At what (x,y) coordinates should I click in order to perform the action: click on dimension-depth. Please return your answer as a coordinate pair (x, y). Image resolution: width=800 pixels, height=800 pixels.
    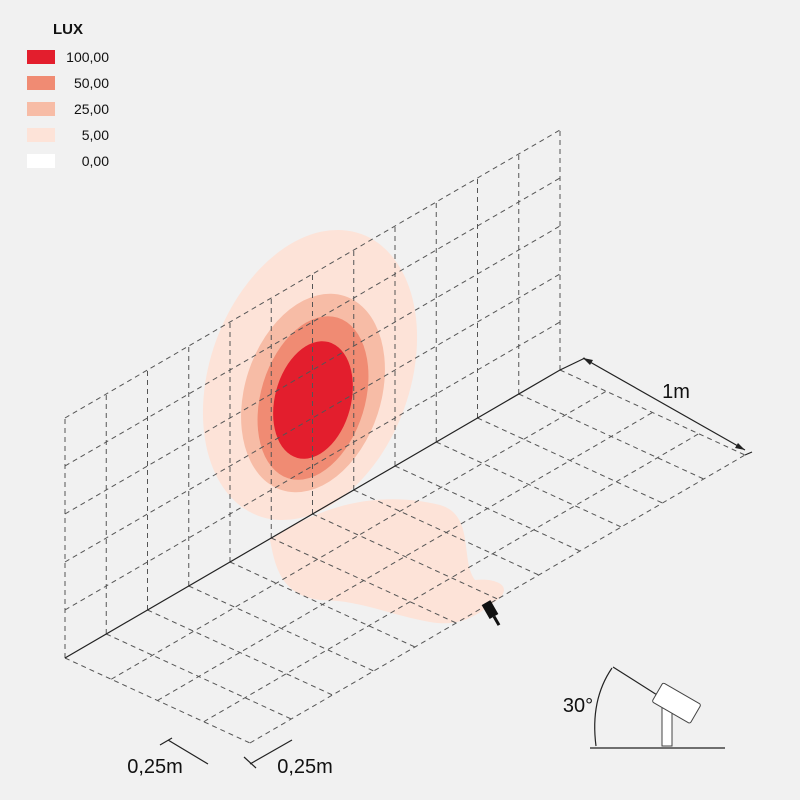
    Looking at the image, I should click on (656, 406).